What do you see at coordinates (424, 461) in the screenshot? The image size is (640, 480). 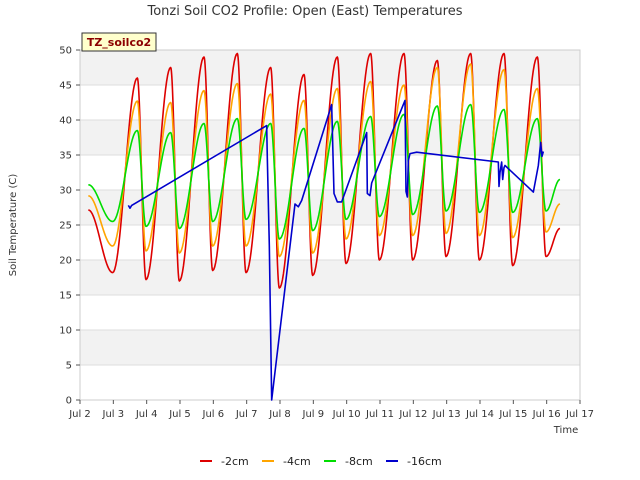 I see `legend-label: -16cm` at bounding box center [424, 461].